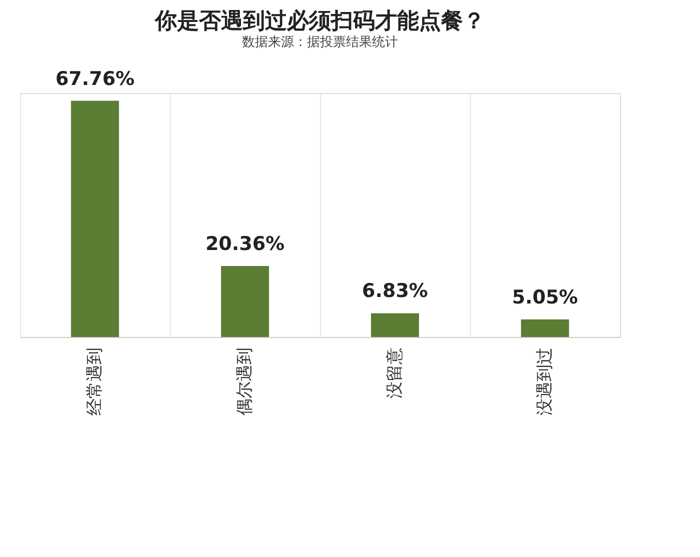 Image resolution: width=700 pixels, height=557 pixels. What do you see at coordinates (545, 382) in the screenshot?
I see `x-tick-label: 没遇到过` at bounding box center [545, 382].